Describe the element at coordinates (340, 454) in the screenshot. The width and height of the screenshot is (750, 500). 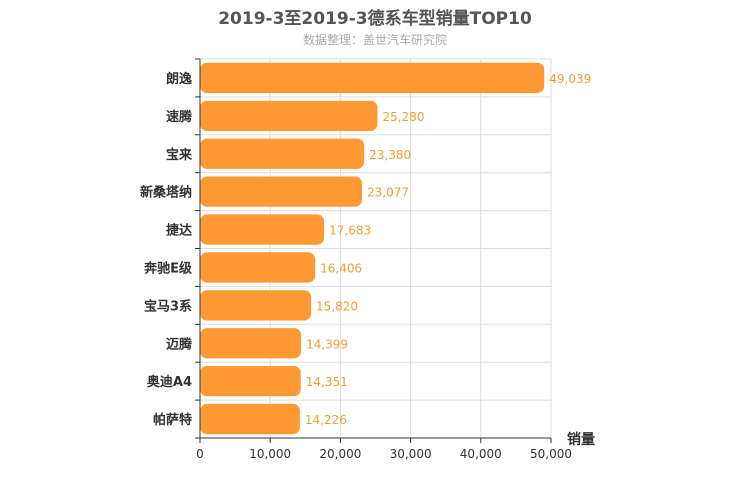
I see `x-tick-label: 20,000` at that location.